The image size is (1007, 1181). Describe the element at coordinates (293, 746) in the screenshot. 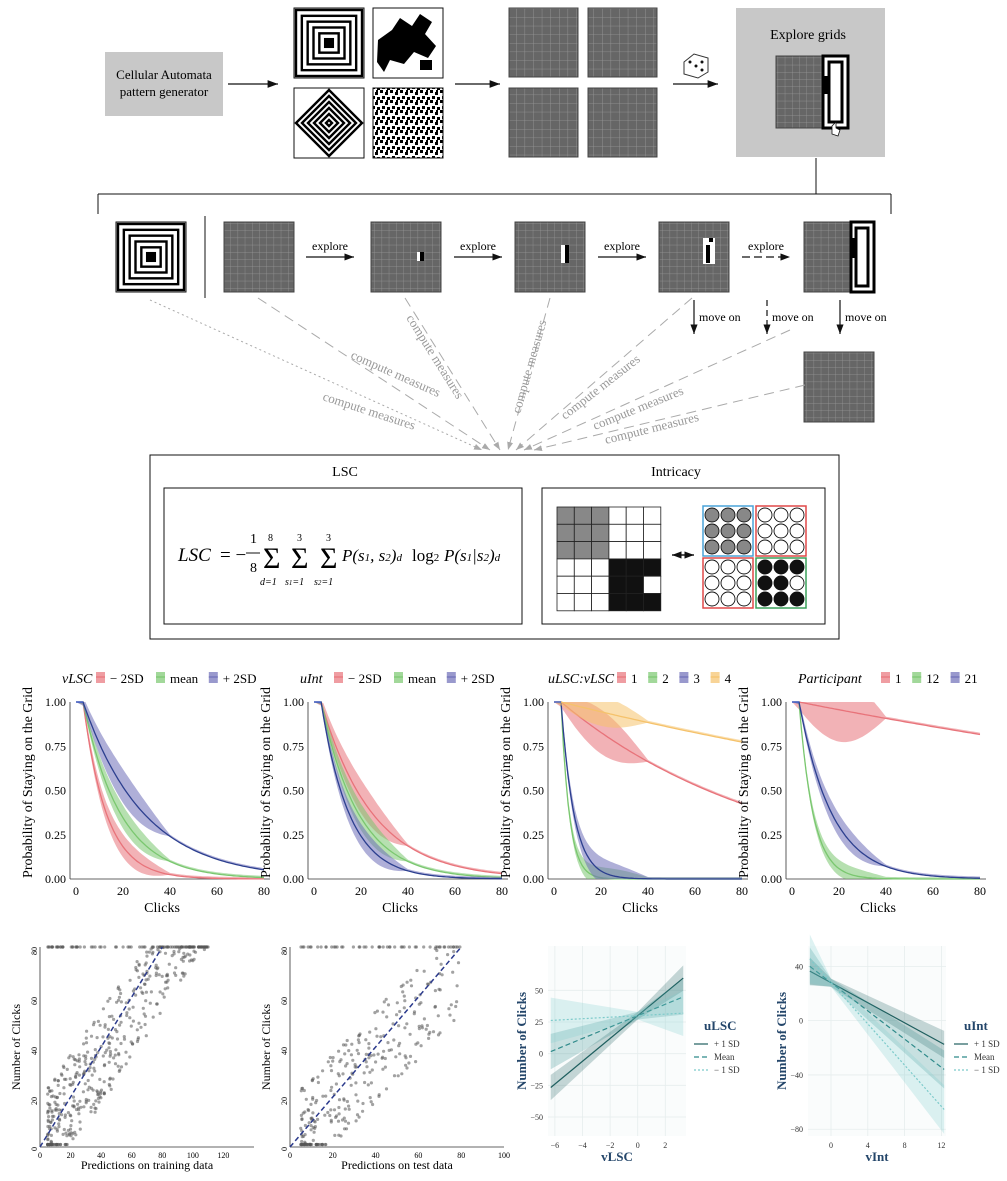

I see `y-tick-label: 0.75` at that location.